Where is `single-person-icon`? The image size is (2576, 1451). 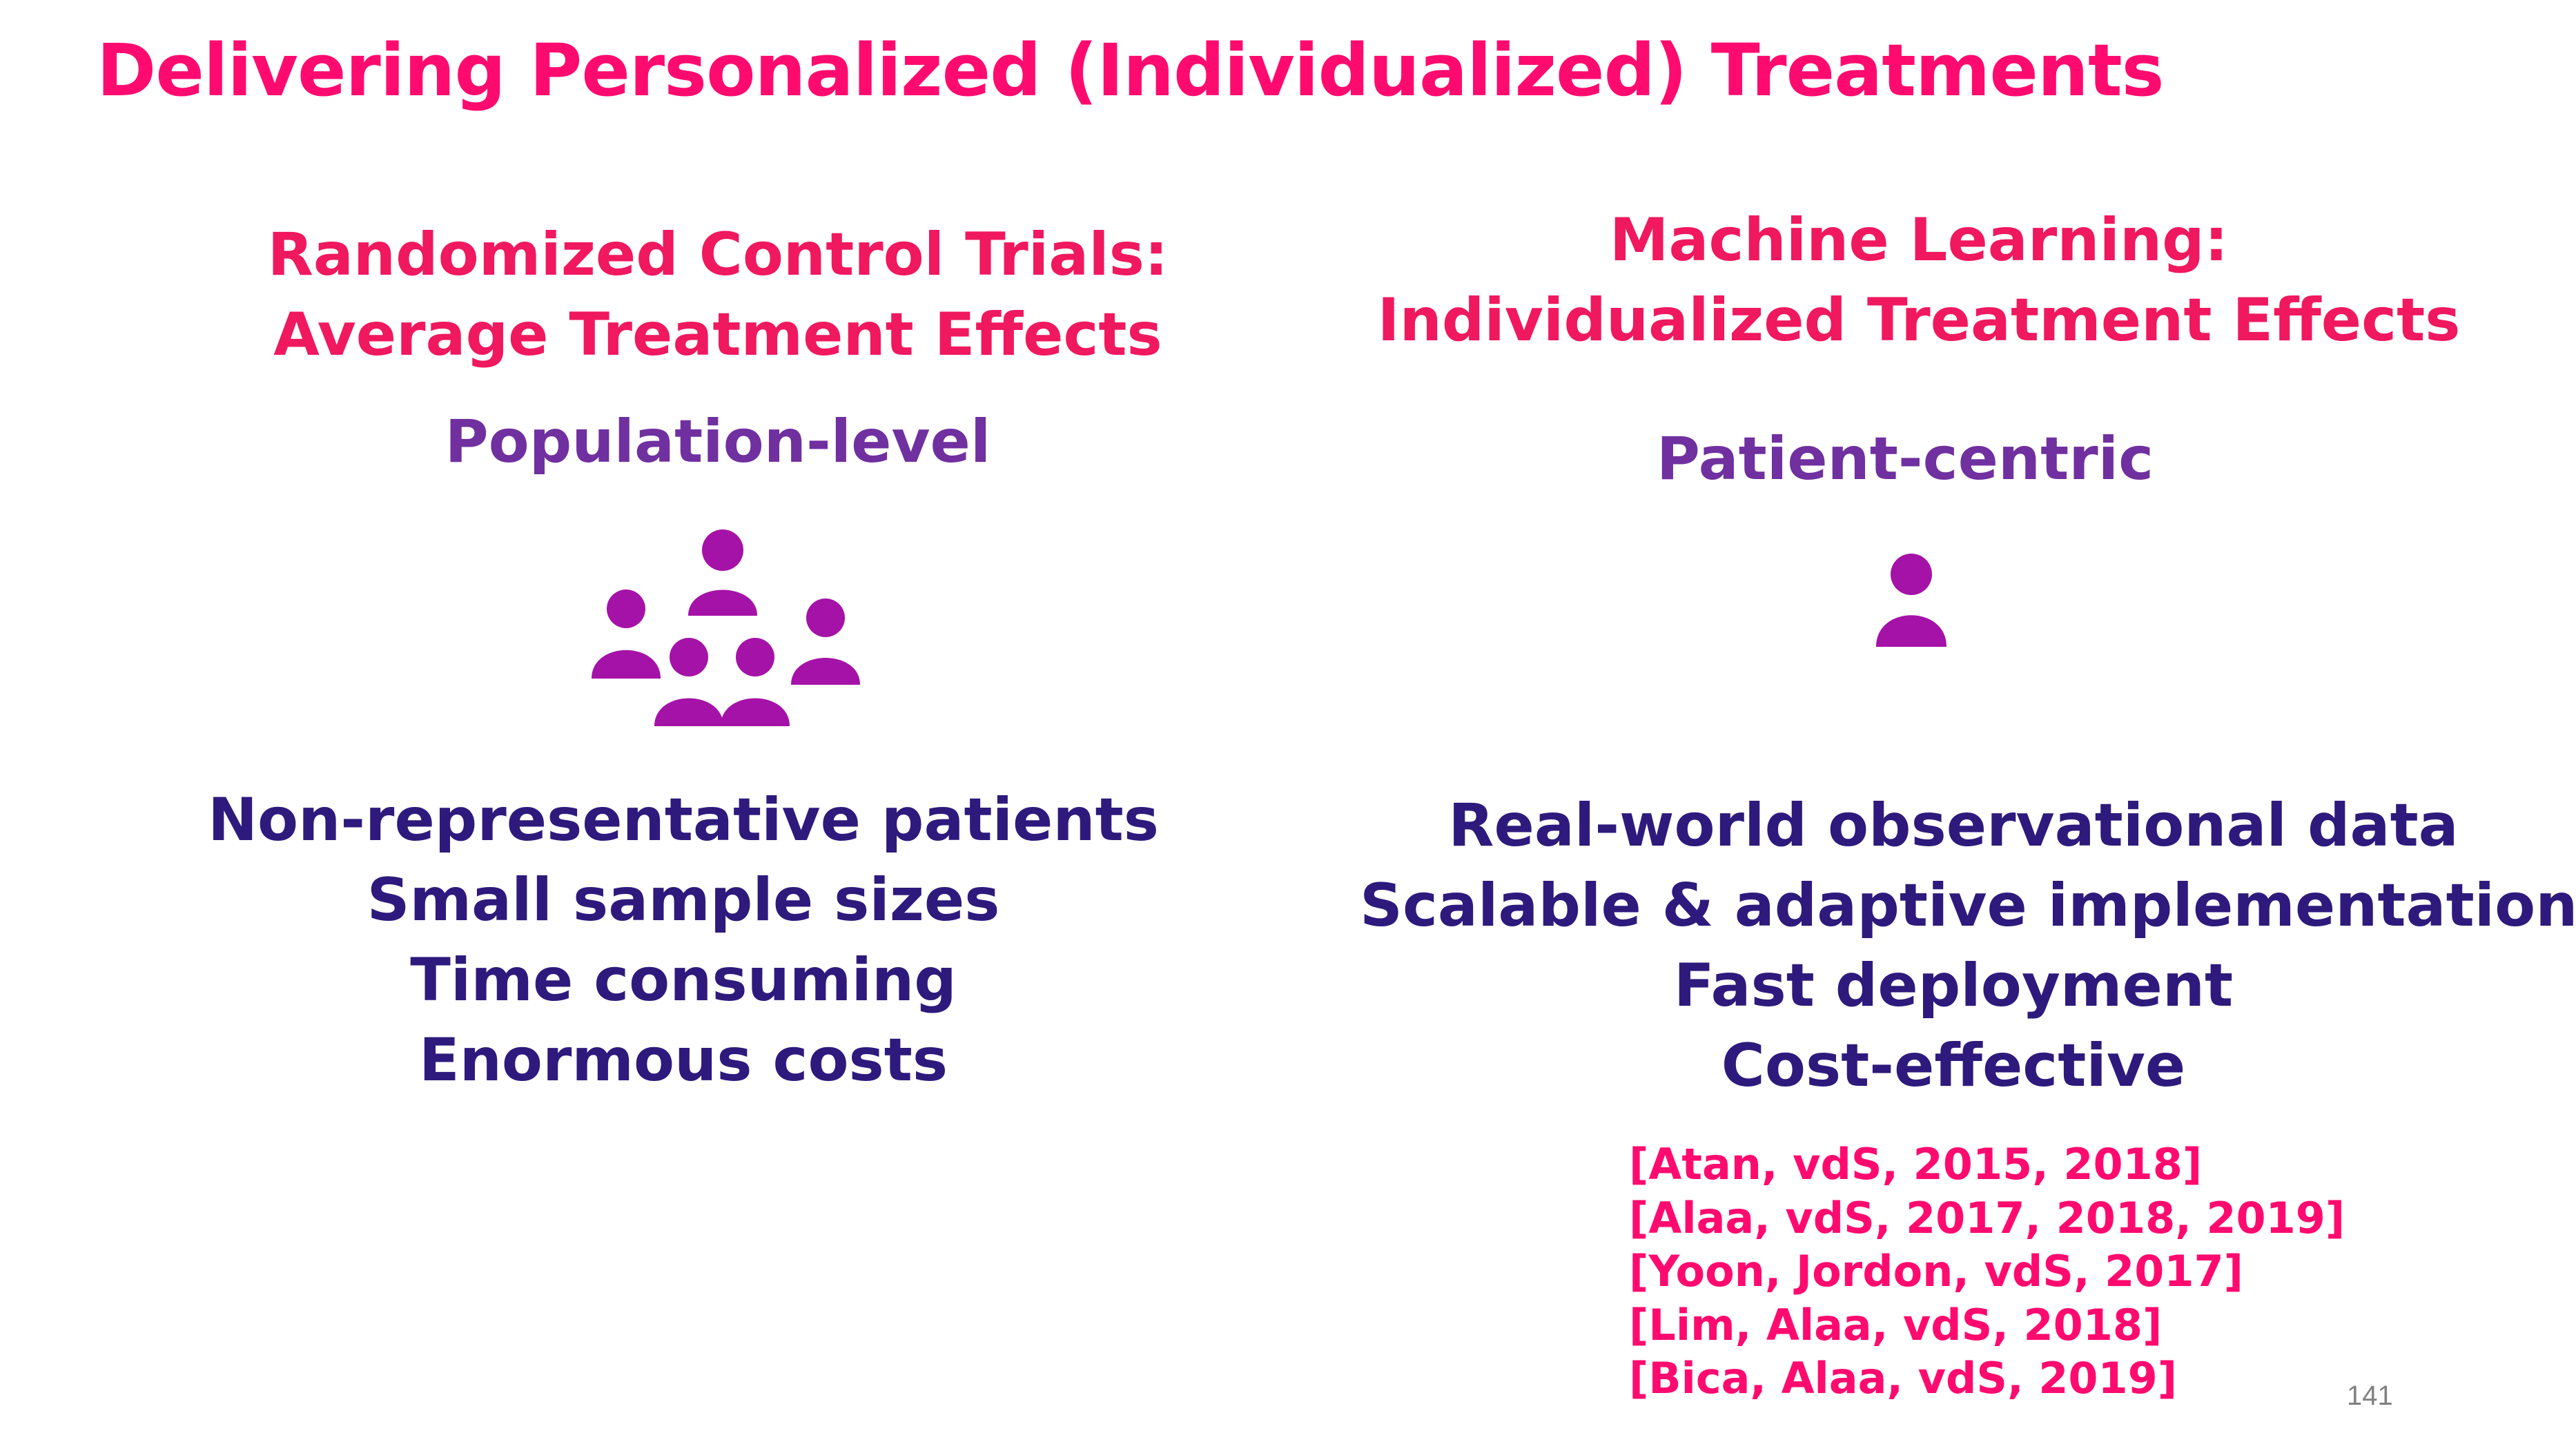
single-person-icon is located at coordinates (1911, 600).